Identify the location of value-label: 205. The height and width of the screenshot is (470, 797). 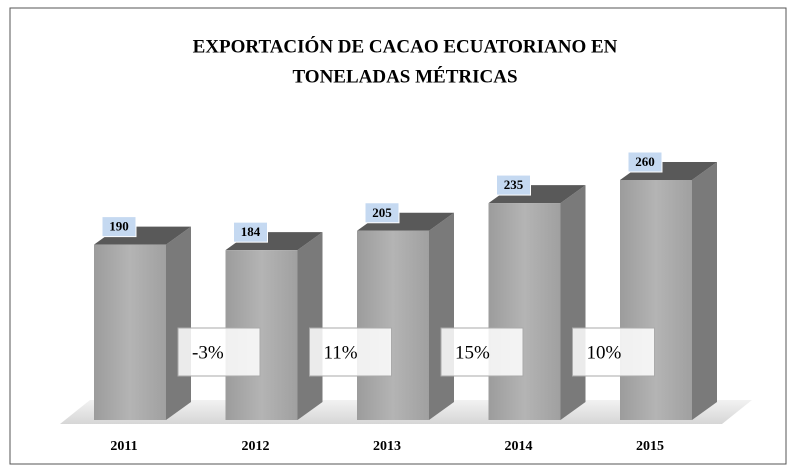
(382, 212).